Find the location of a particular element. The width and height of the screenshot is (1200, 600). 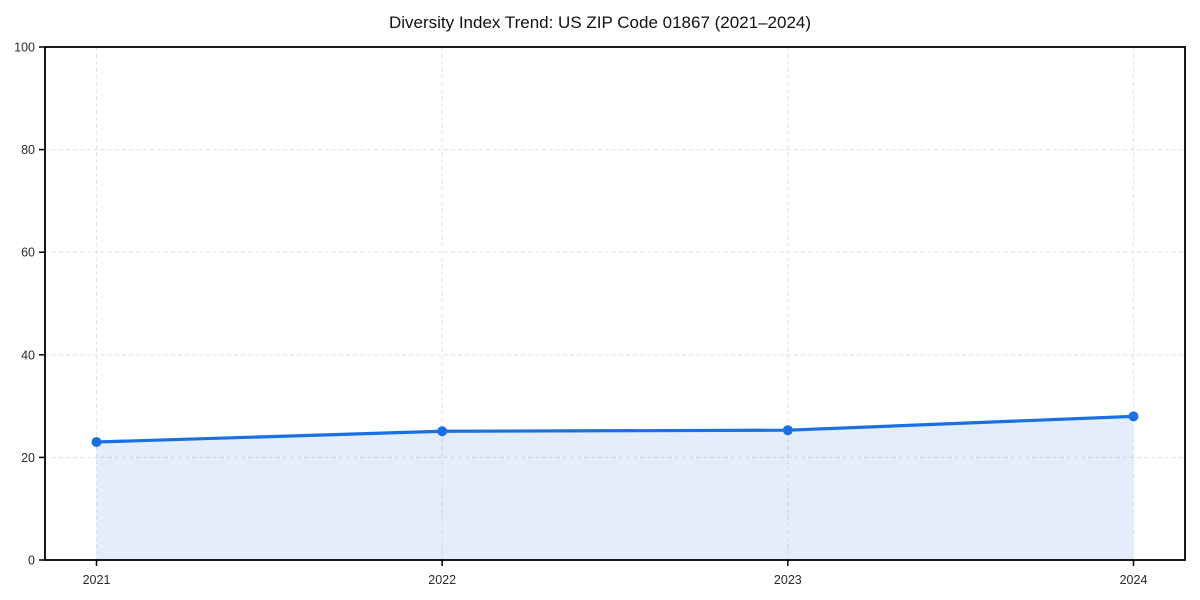

data-point-2024 is located at coordinates (1133, 416).